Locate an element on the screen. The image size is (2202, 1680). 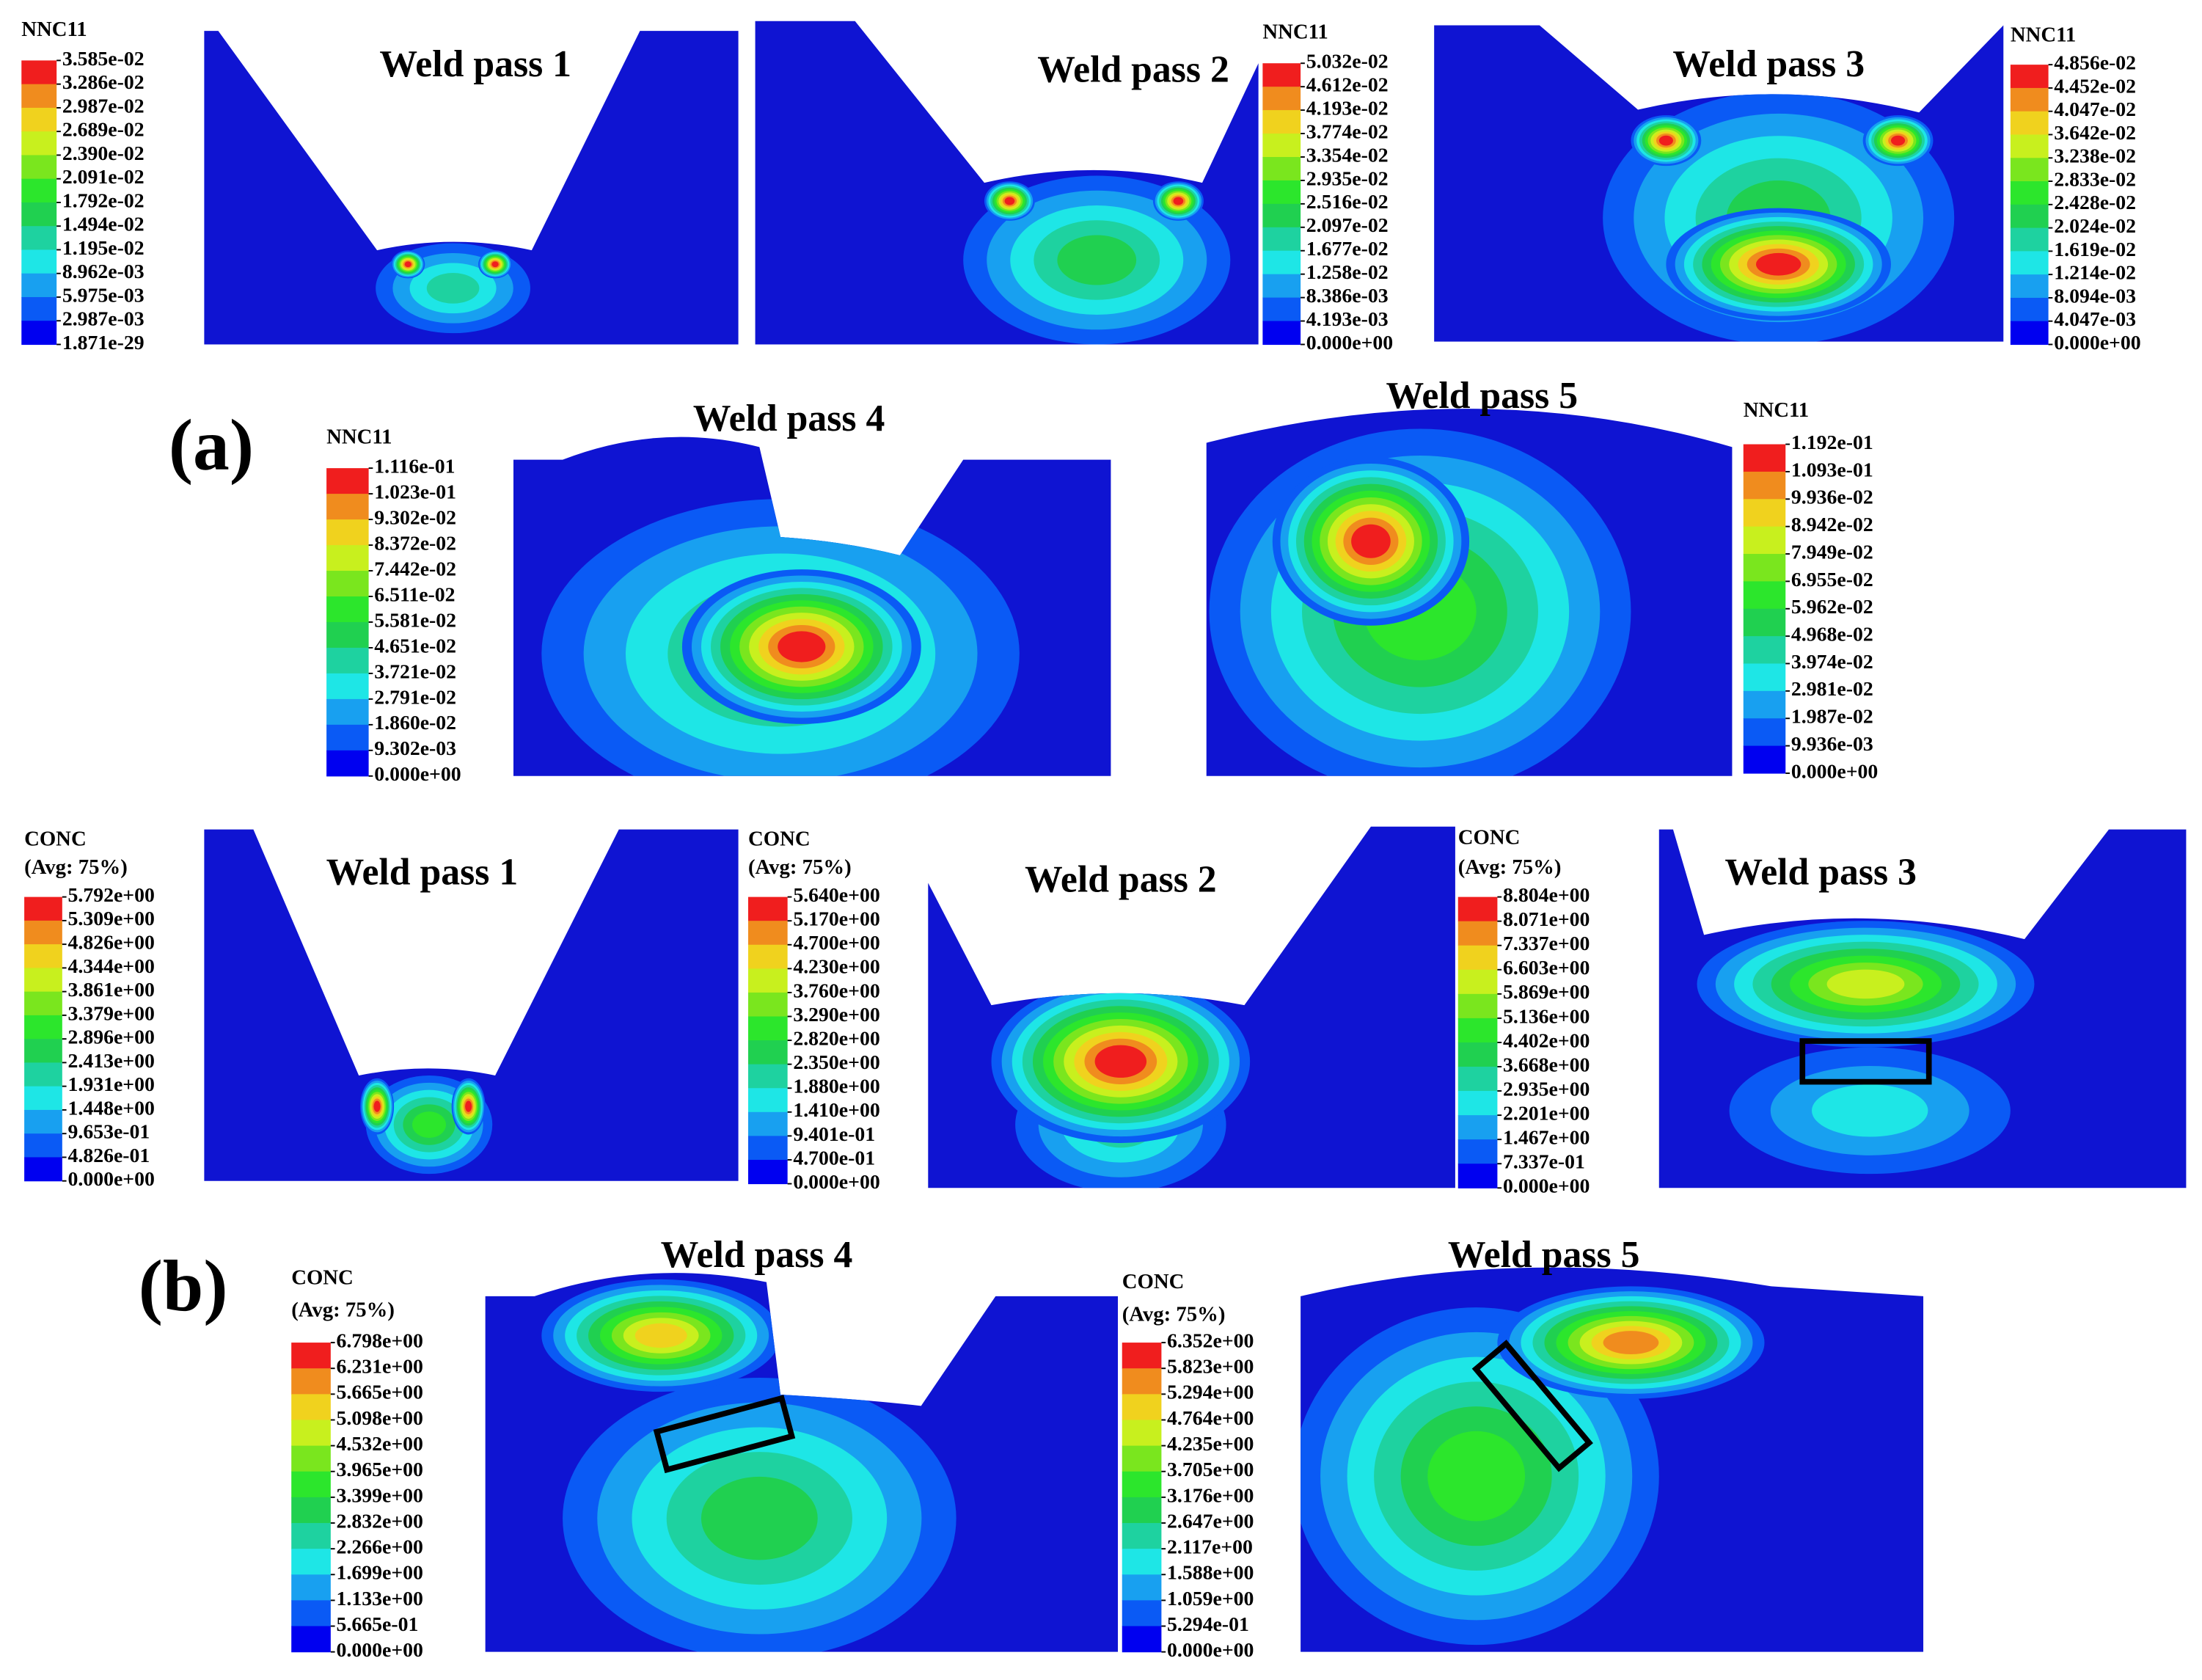
legend-label: 3.585e-02 is located at coordinates (104, 59).